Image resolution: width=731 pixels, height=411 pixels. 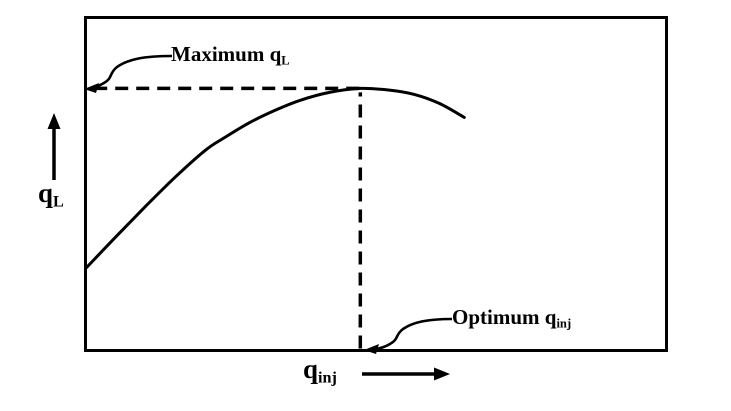 I want to click on y-axis-arrowhead, so click(x=54, y=121).